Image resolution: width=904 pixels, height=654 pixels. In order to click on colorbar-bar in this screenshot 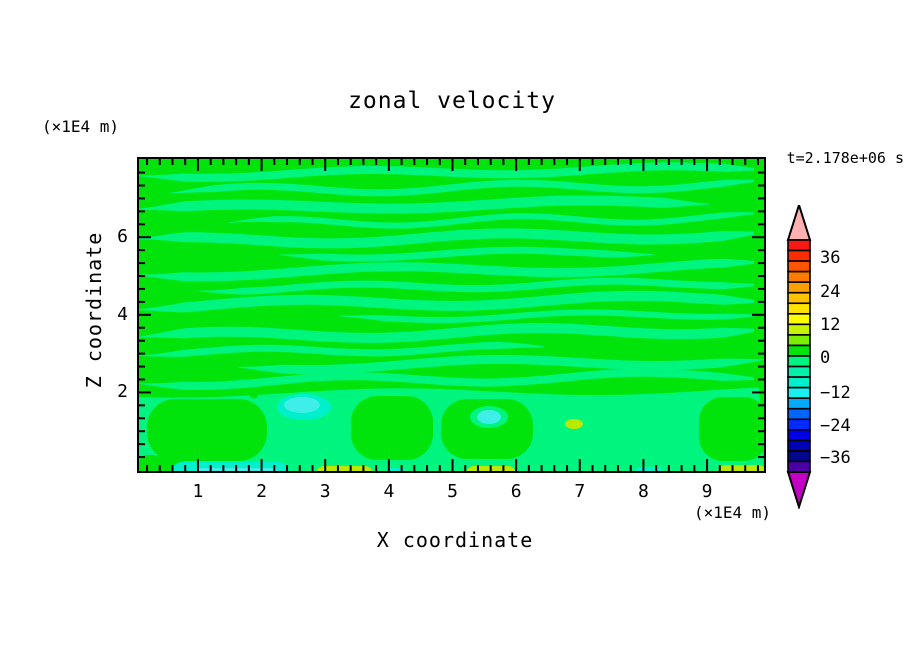, I will do `click(799, 356)`.